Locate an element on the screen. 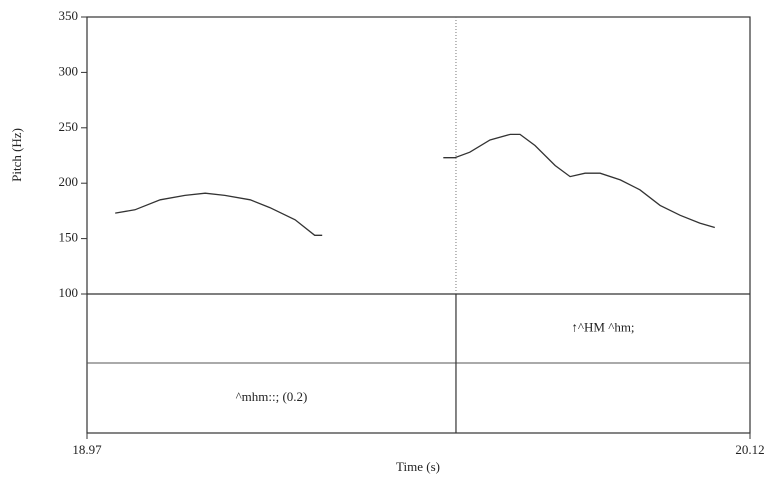  y-tick-label: 300 is located at coordinates (69, 70).